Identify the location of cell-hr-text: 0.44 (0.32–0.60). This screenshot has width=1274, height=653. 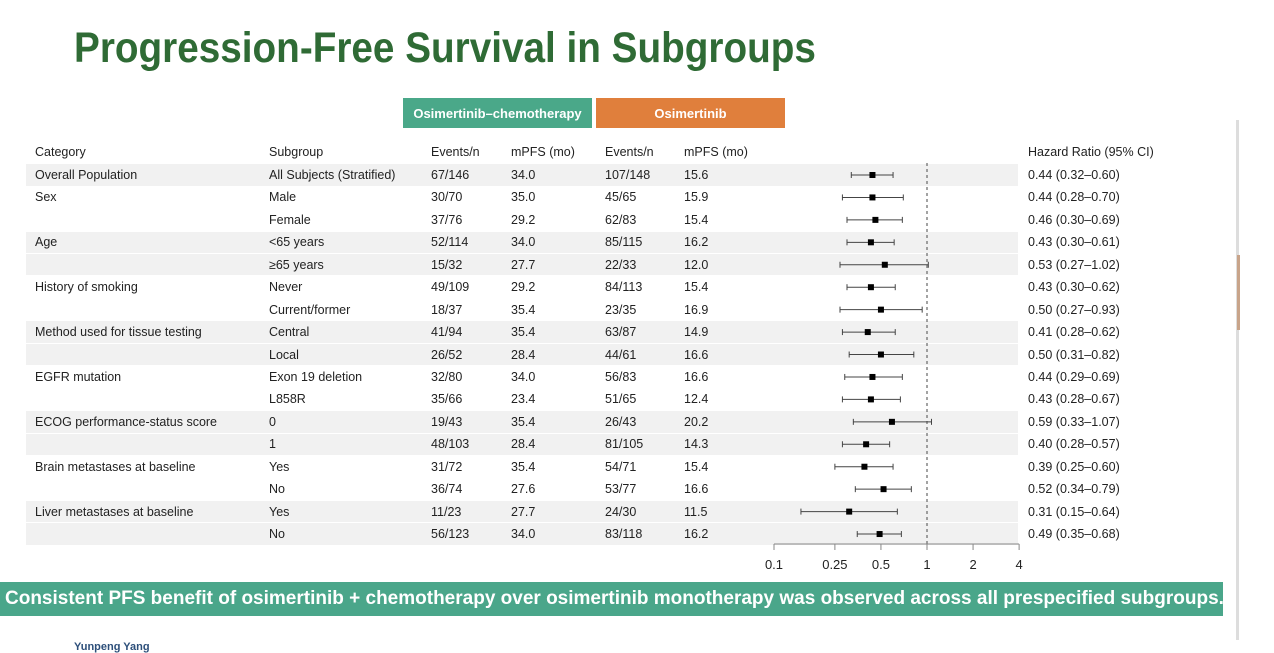
(1074, 175).